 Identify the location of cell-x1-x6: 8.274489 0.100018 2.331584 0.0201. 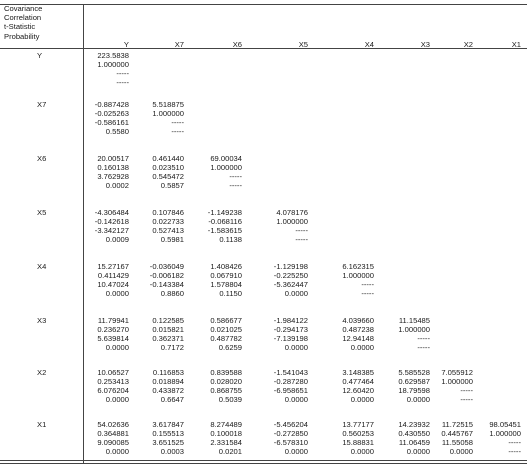
(219, 438).